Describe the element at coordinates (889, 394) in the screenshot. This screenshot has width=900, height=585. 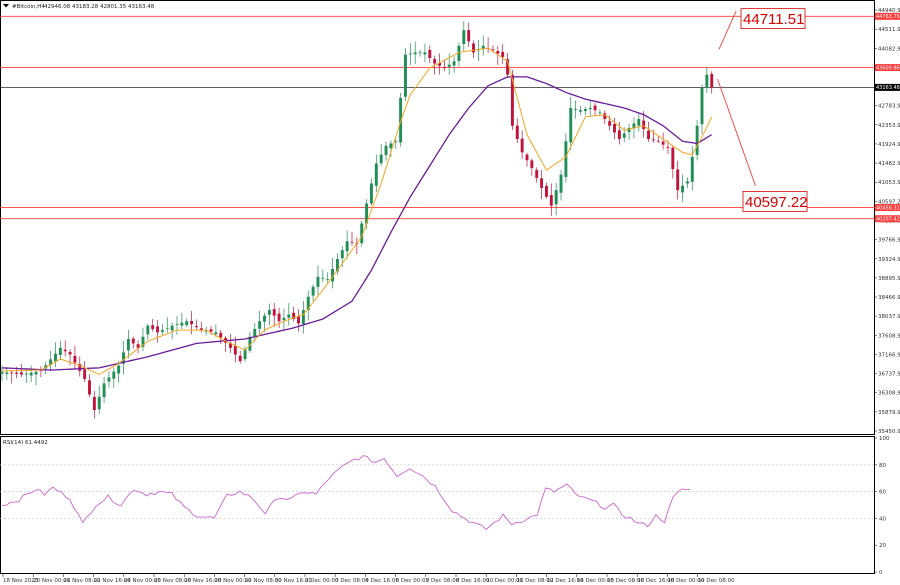
I see `price-tick-label: 36308.90` at that location.